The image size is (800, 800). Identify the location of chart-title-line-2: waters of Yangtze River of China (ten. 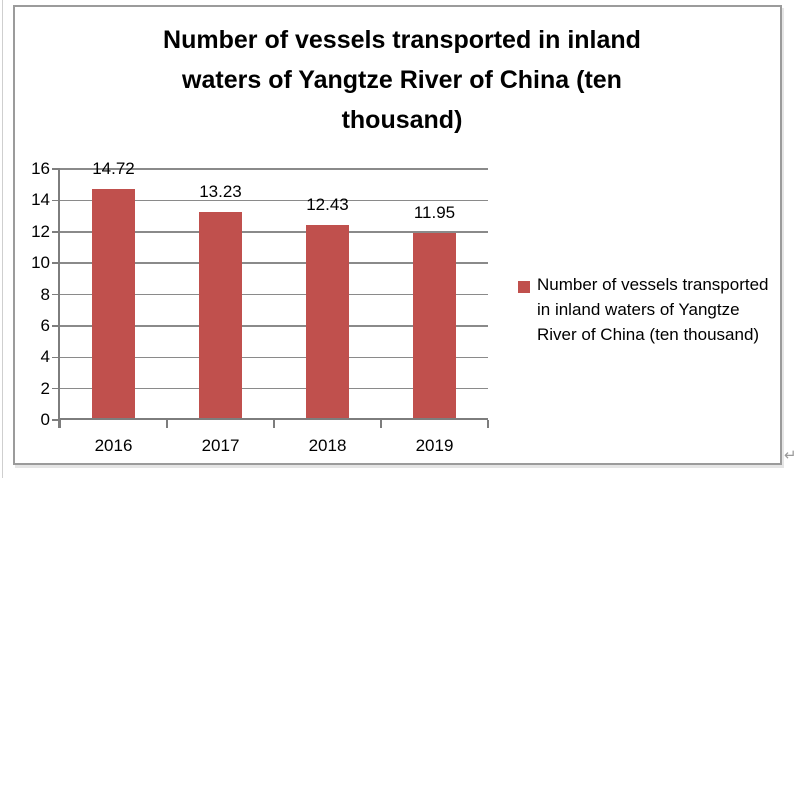
(402, 80).